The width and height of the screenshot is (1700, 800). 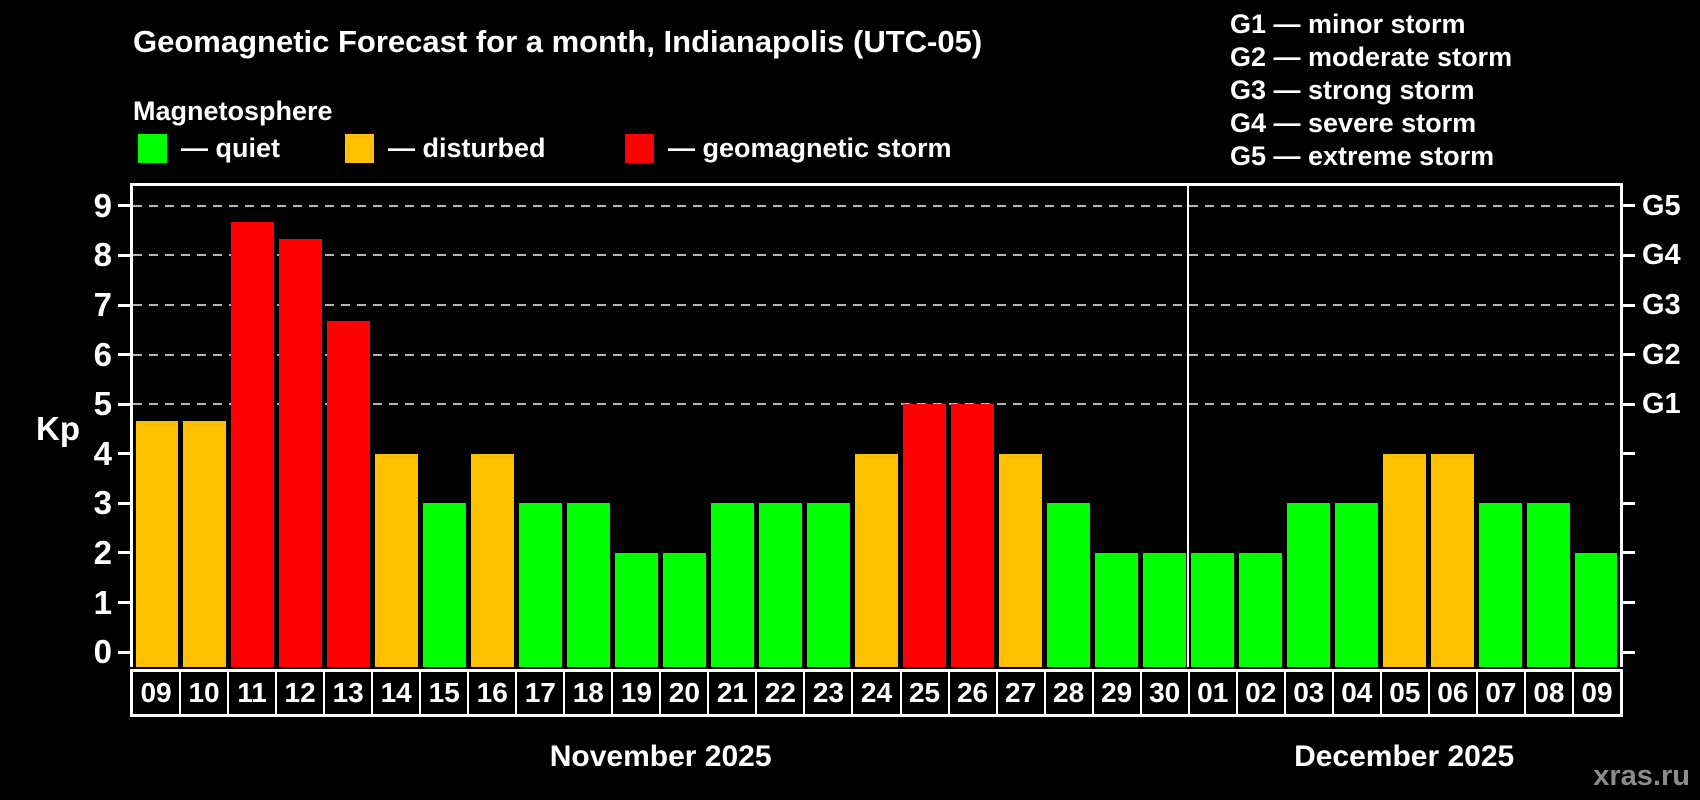 I want to click on ytick-label-2: 2, so click(x=102, y=552).